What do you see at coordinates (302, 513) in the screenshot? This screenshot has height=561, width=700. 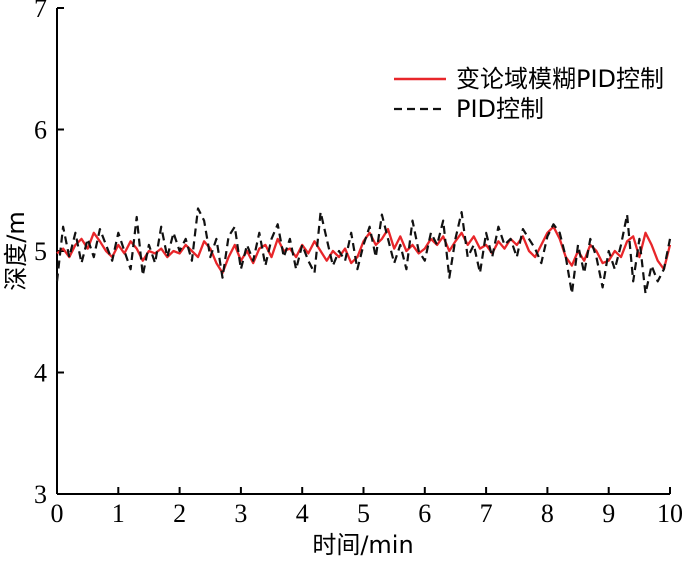 I see `x-tick-label: 4` at bounding box center [302, 513].